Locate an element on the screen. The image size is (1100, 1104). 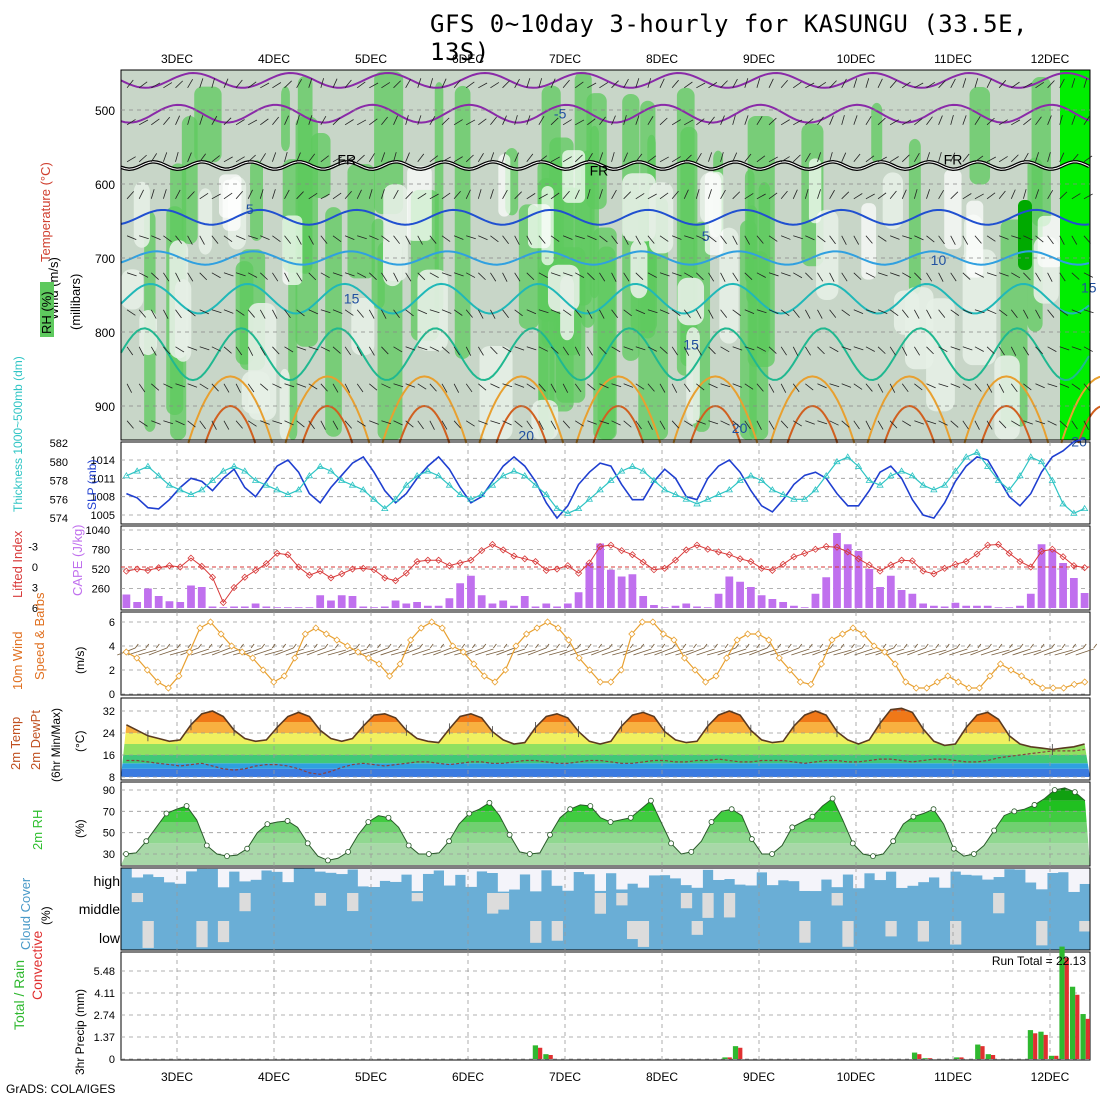
slp-frame is located at coordinates (605, 483).